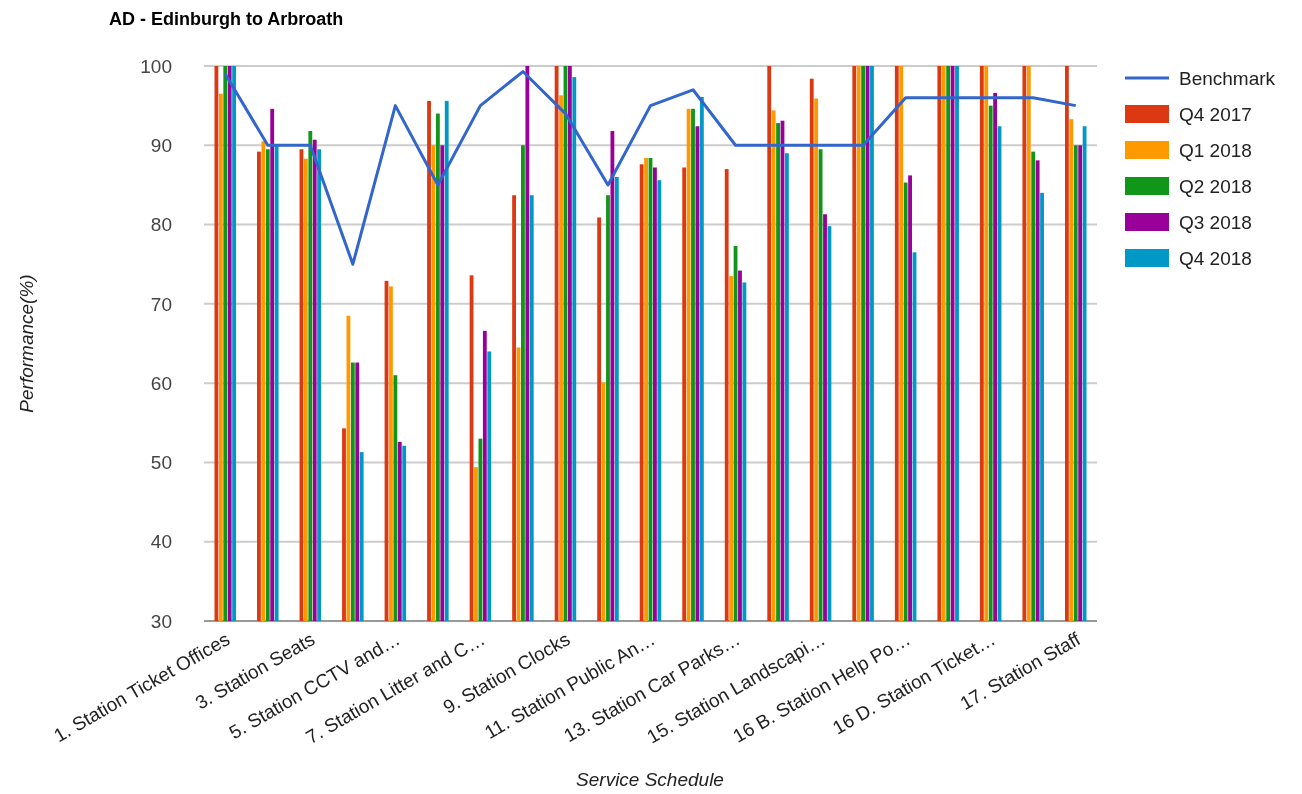 This screenshot has height=794, width=1302. What do you see at coordinates (650, 779) in the screenshot?
I see `x-axis-title: Service Schedule` at bounding box center [650, 779].